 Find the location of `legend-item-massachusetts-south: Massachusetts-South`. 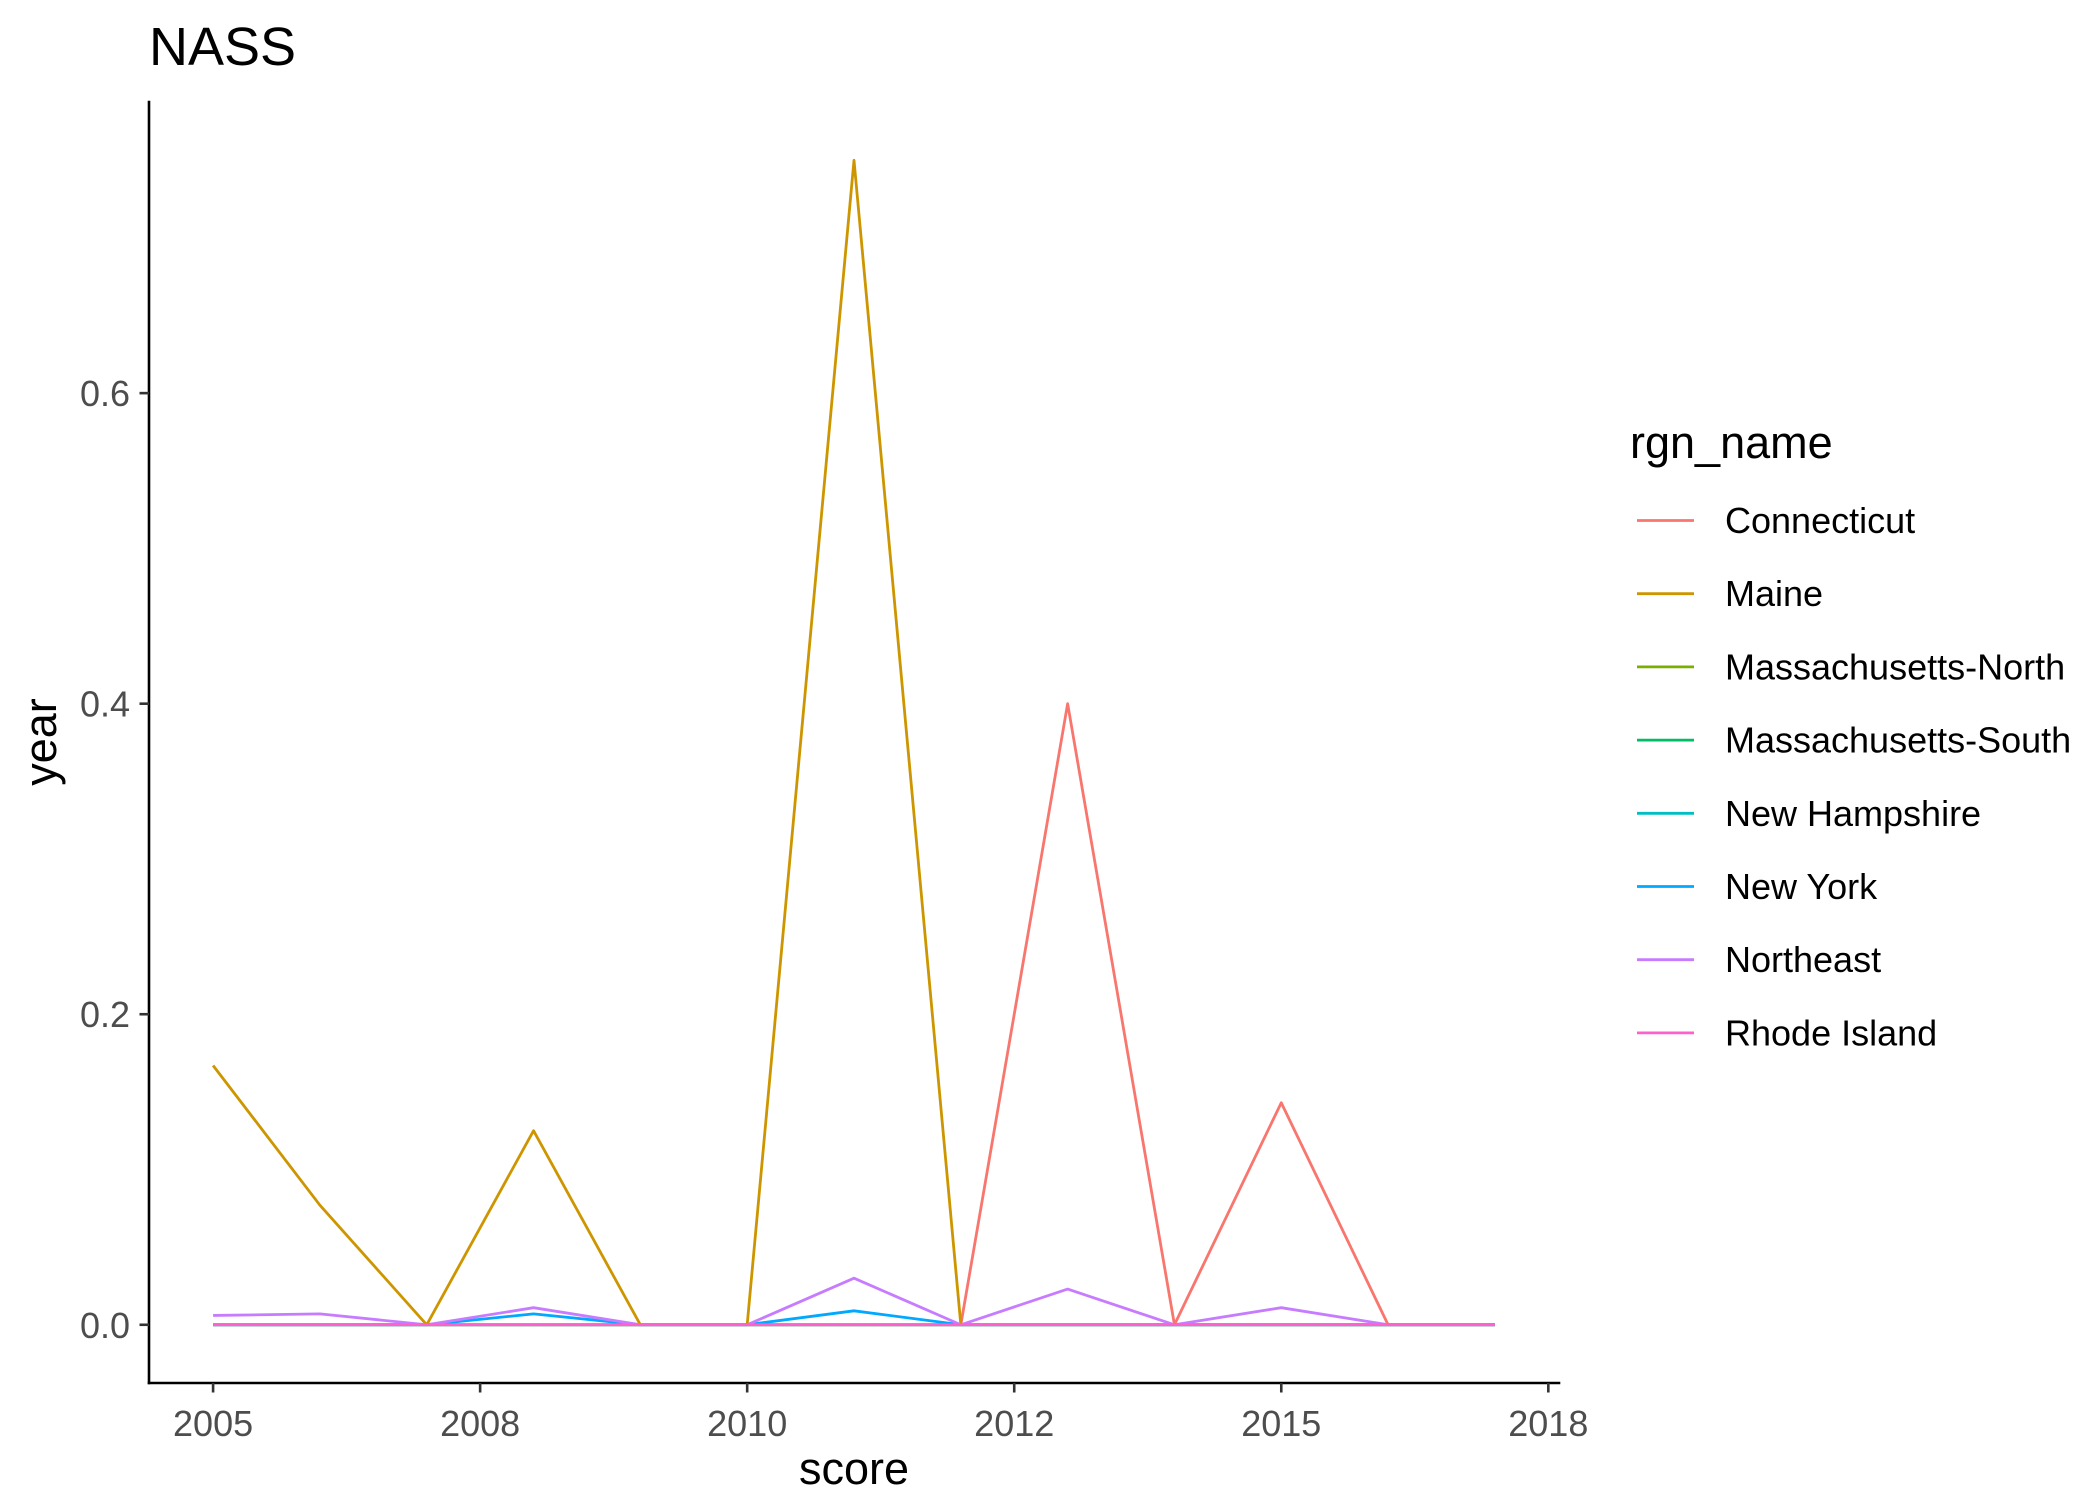

legend-item-massachusetts-south: Massachusetts-South is located at coordinates (1854, 740).